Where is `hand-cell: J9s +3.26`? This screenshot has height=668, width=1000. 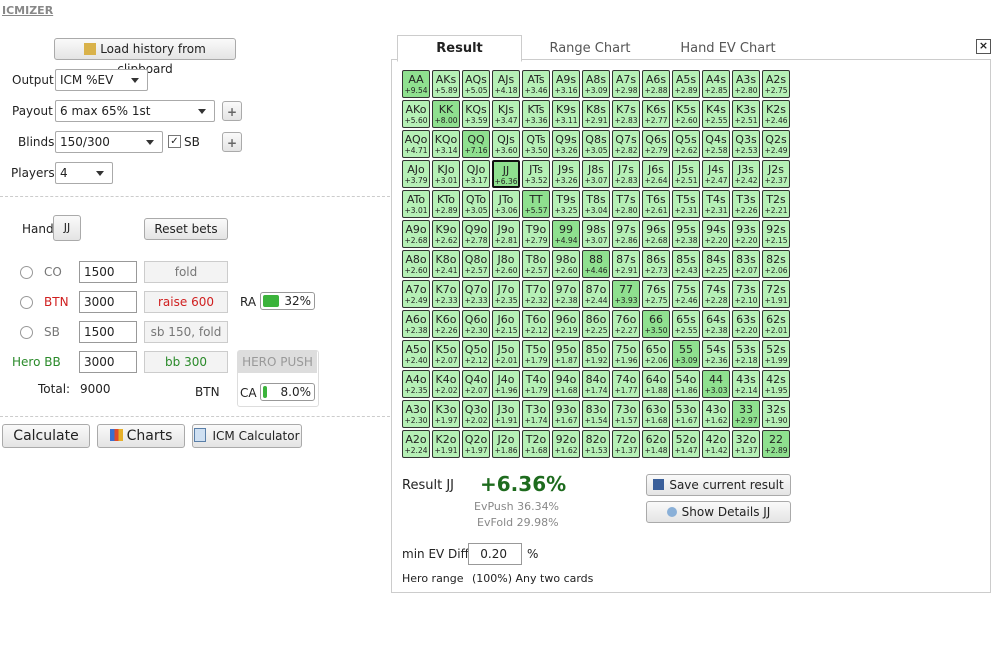
hand-cell: J9s +3.26 is located at coordinates (566, 174).